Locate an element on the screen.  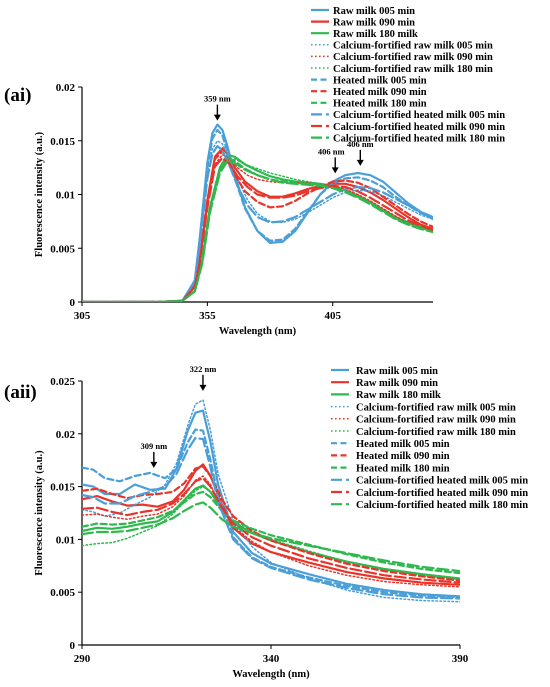
x-tick-label: 305 is located at coordinates (82, 316).